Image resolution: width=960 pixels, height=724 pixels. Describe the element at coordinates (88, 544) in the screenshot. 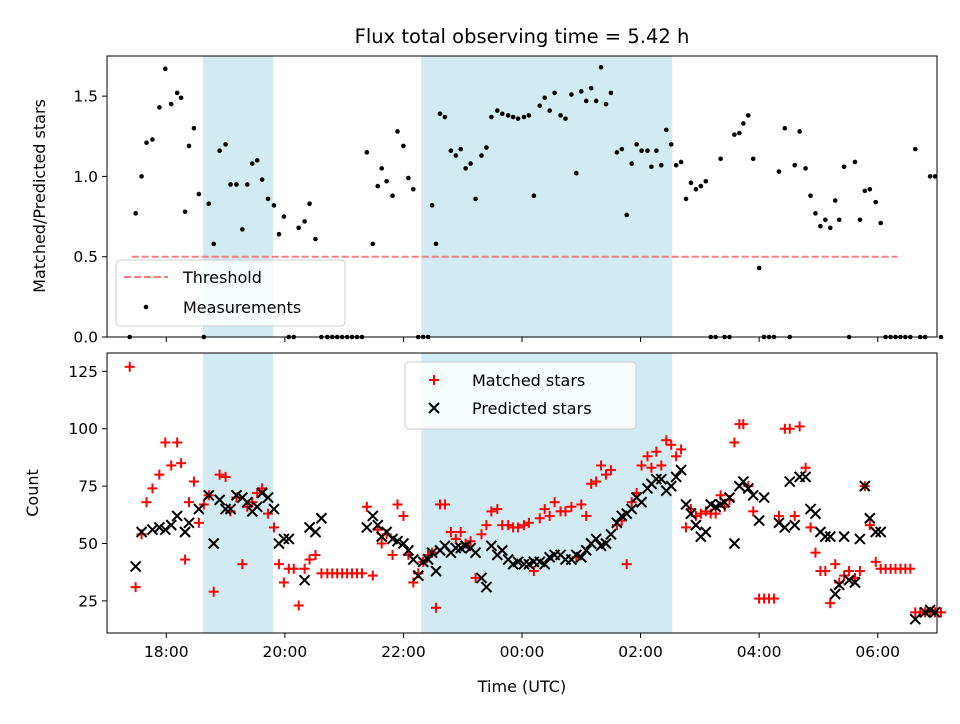

I see `bottom-y-tick-label: 50` at that location.